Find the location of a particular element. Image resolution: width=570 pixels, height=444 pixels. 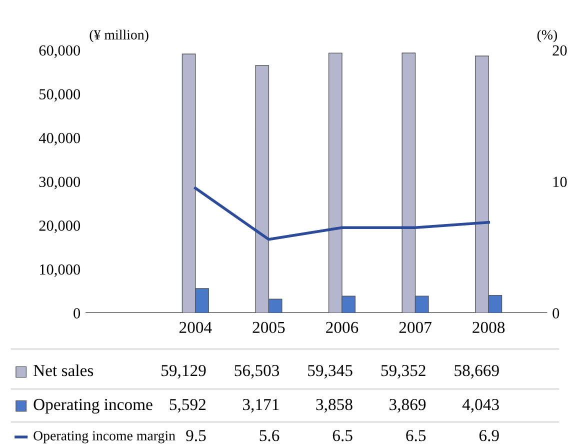

y-tick-label: 60,000 is located at coordinates (59, 51).